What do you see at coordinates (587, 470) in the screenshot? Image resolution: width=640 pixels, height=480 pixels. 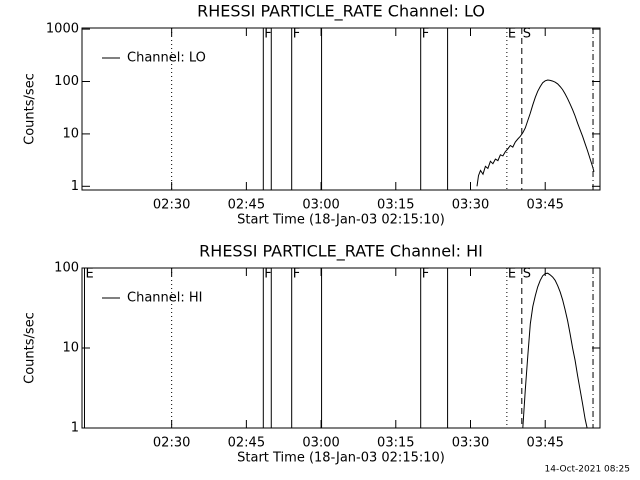 I see `footer: 14-Oct-2021 08:25` at bounding box center [587, 470].